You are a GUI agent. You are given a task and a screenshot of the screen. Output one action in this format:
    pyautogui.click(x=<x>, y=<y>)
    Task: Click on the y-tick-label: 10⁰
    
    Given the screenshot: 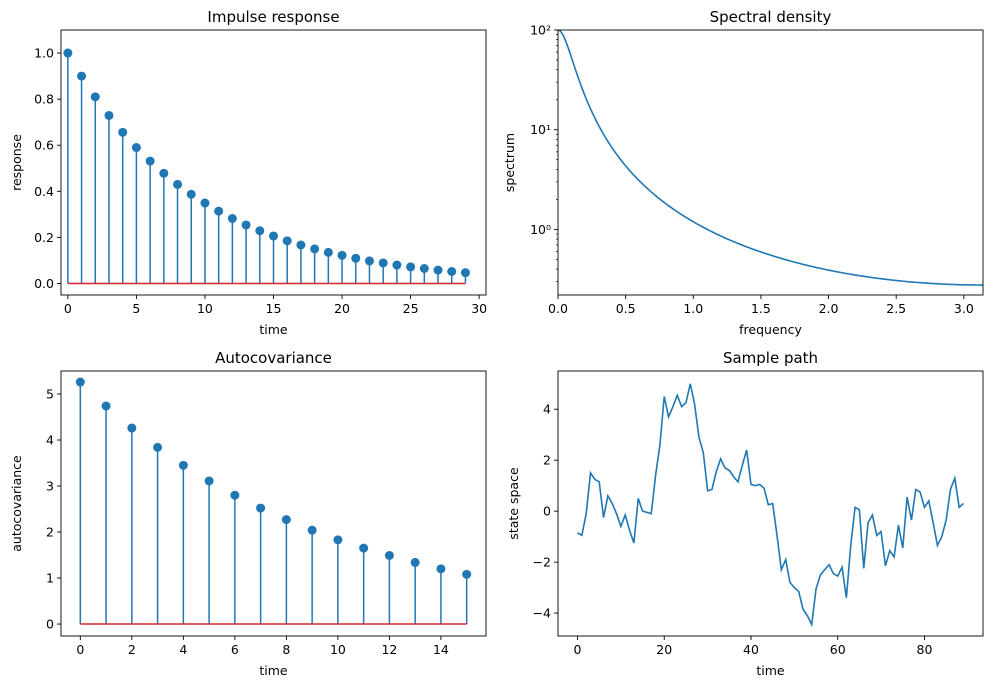 What is the action you would take?
    pyautogui.click(x=540, y=229)
    